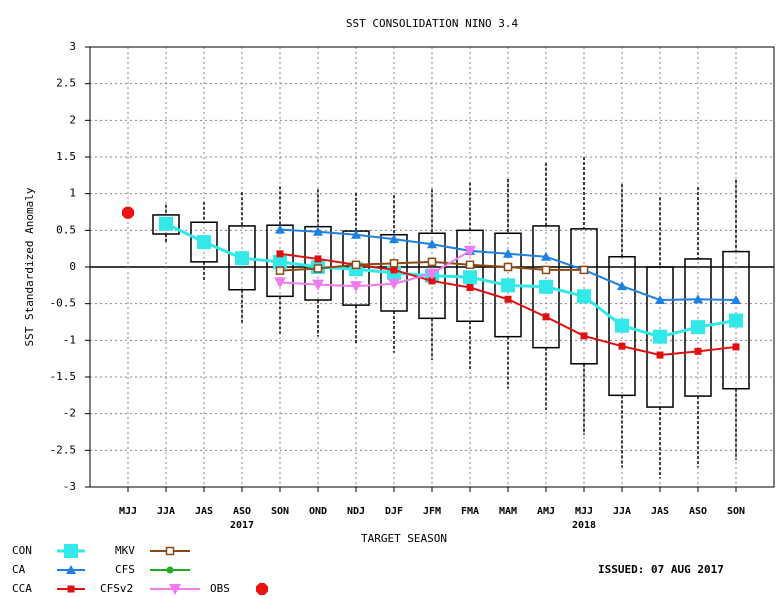  Describe the element at coordinates (125, 569) in the screenshot. I see `legend-label: CFS` at that location.